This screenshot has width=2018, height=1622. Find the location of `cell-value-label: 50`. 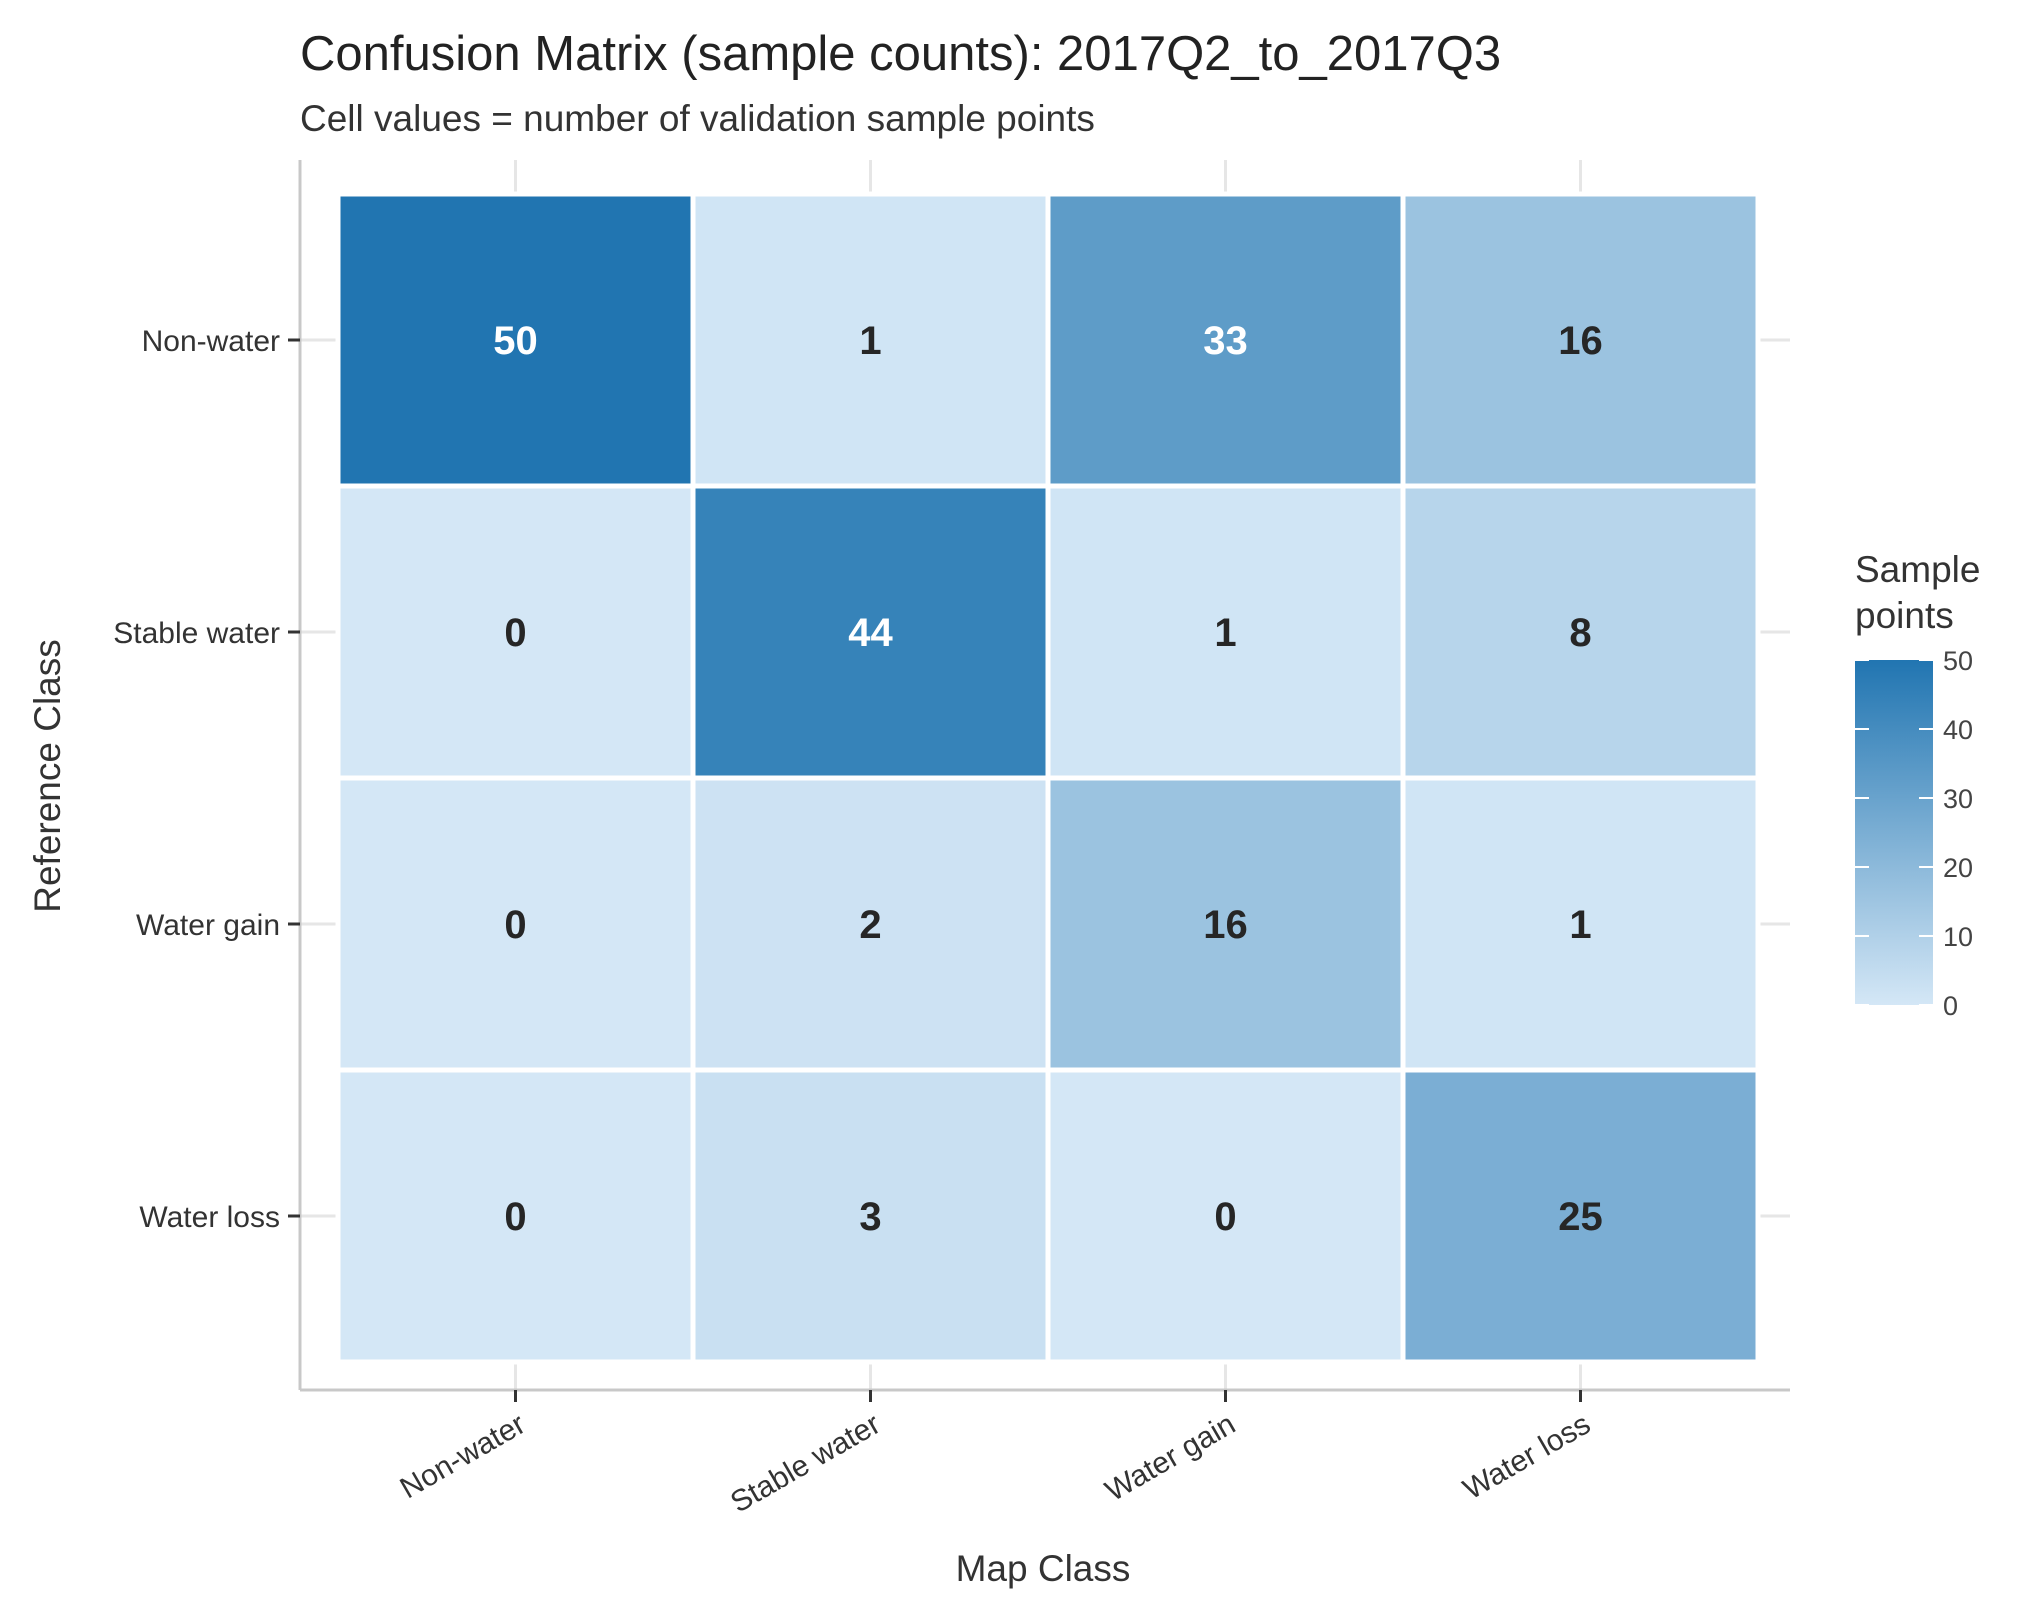

cell-value-label: 50 is located at coordinates (515, 341).